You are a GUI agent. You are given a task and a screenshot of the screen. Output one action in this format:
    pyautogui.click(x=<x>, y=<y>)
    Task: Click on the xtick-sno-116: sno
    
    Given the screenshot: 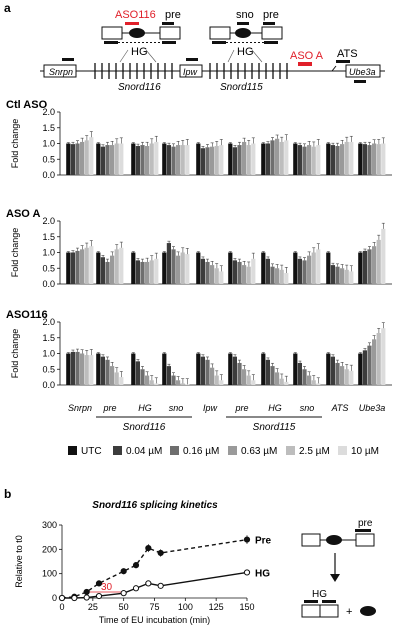 What is the action you would take?
    pyautogui.click(x=176, y=408)
    